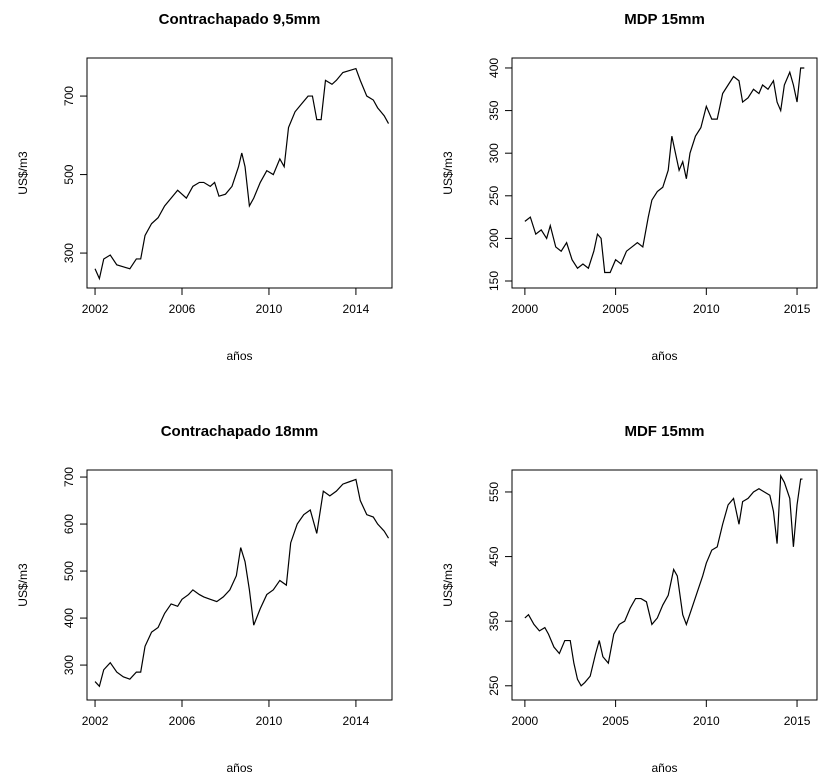  I want to click on y-tick-label: 600, so click(69, 524).